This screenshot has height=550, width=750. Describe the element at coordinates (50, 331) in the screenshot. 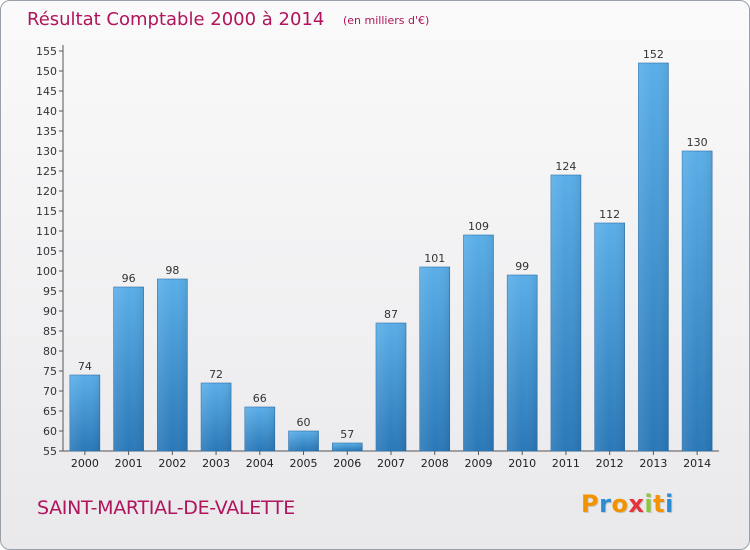

I see `y-tick-label: 85` at that location.